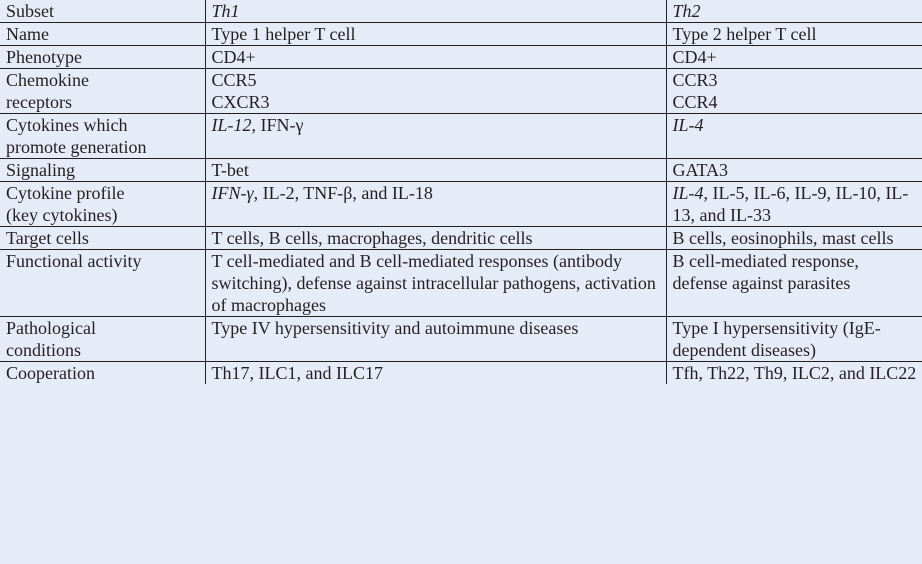 The width and height of the screenshot is (922, 564). Describe the element at coordinates (62, 215) in the screenshot. I see `row-label-line: (key cytokines)` at that location.